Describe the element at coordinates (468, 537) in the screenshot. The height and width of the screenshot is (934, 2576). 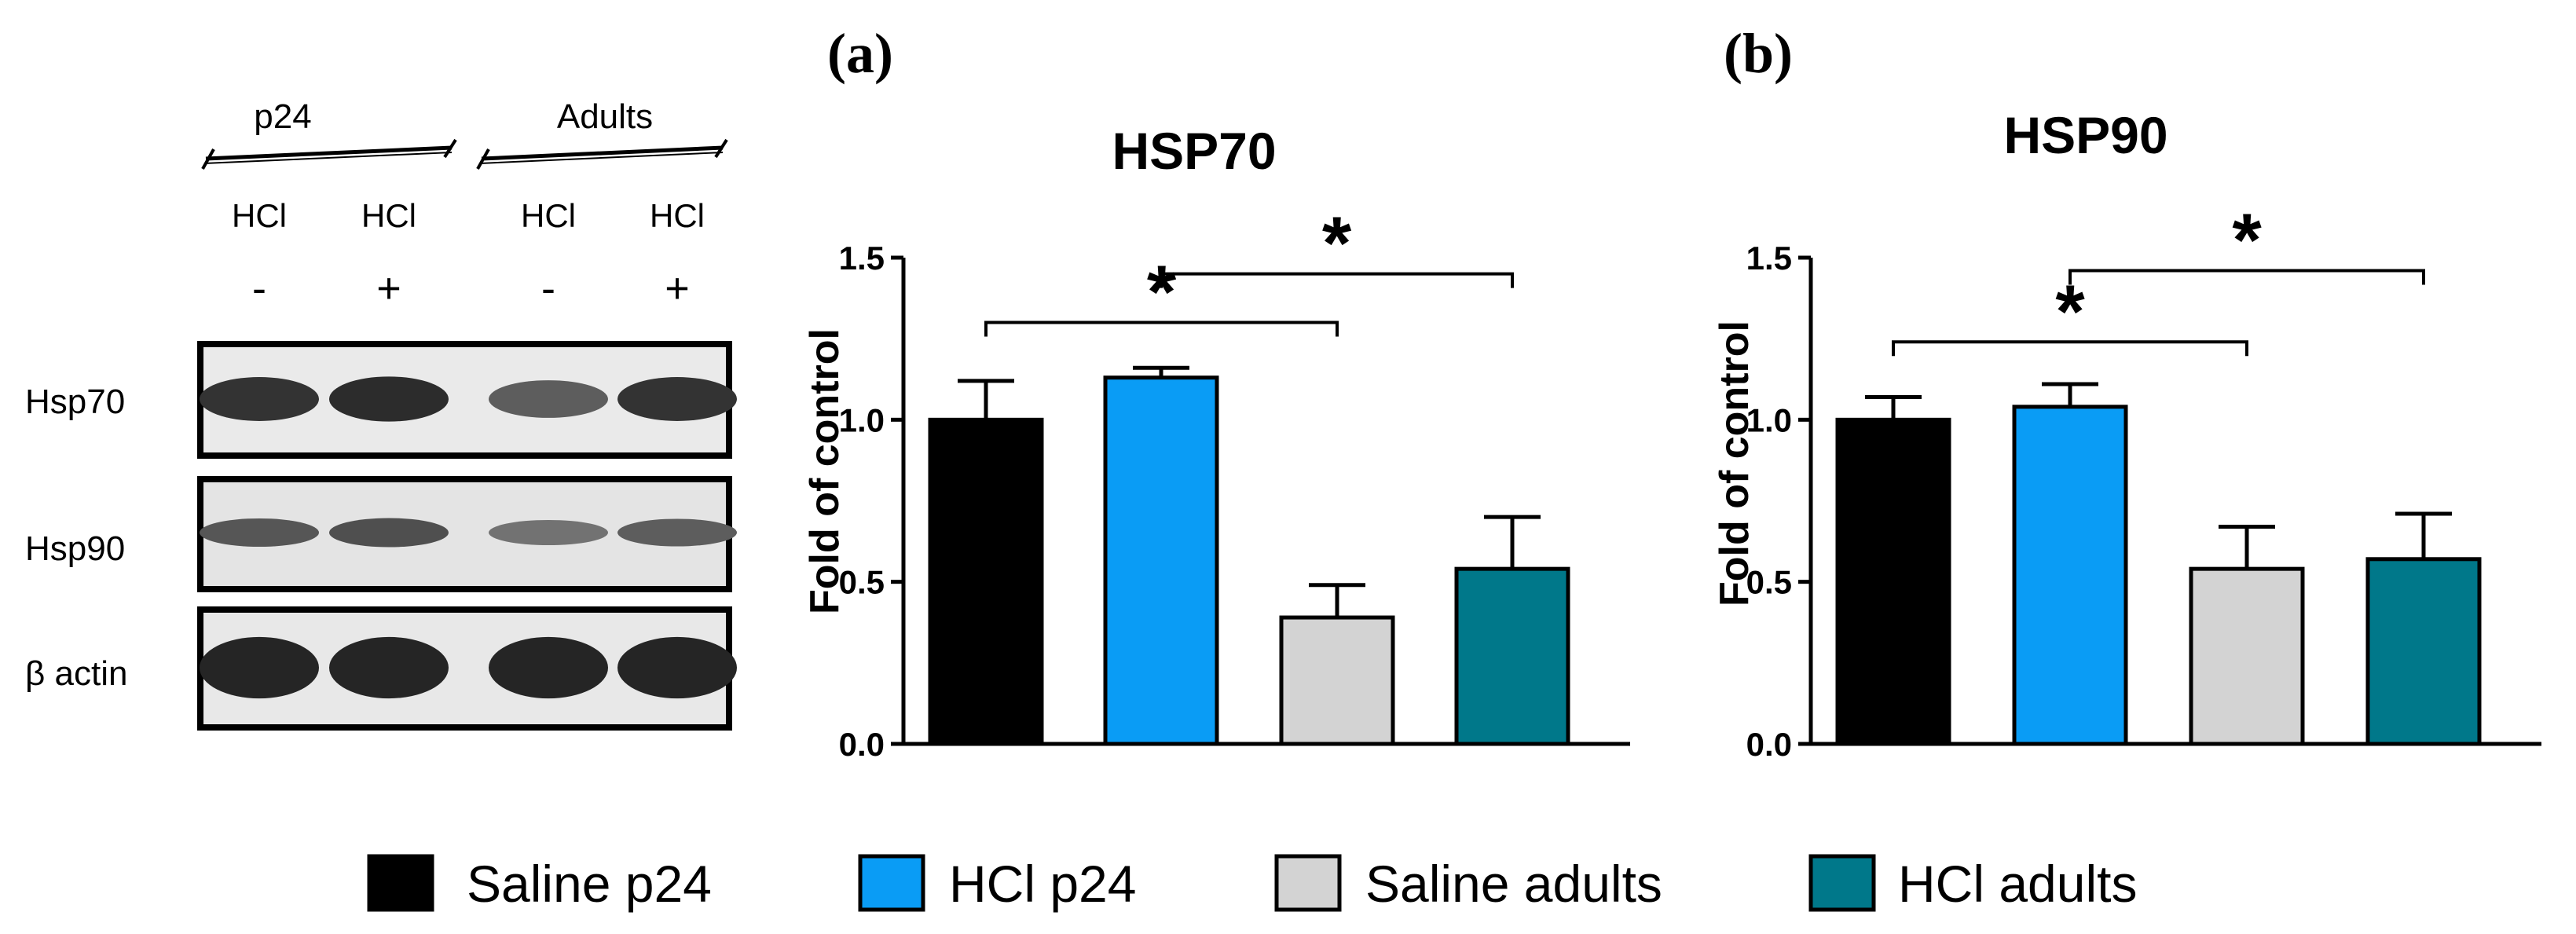
I see `blot-bands` at that location.